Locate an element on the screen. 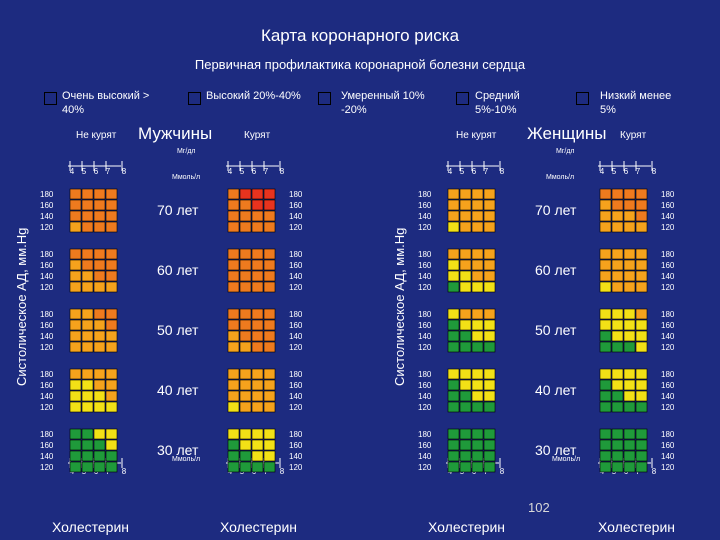 The image size is (720, 540). chol-tick-label: 5 is located at coordinates (84, 171).